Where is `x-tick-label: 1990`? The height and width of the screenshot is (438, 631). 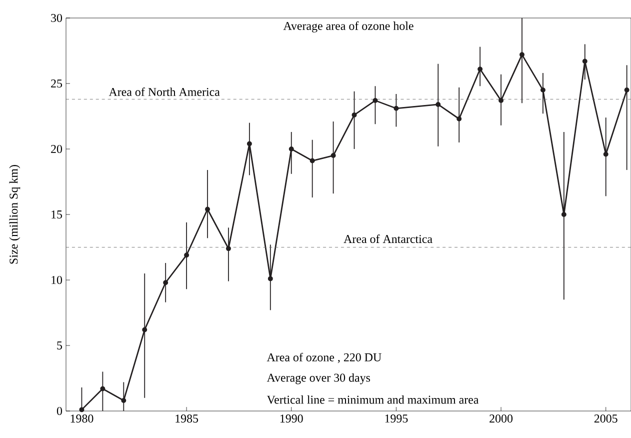 x-tick-label: 1990 is located at coordinates (291, 418).